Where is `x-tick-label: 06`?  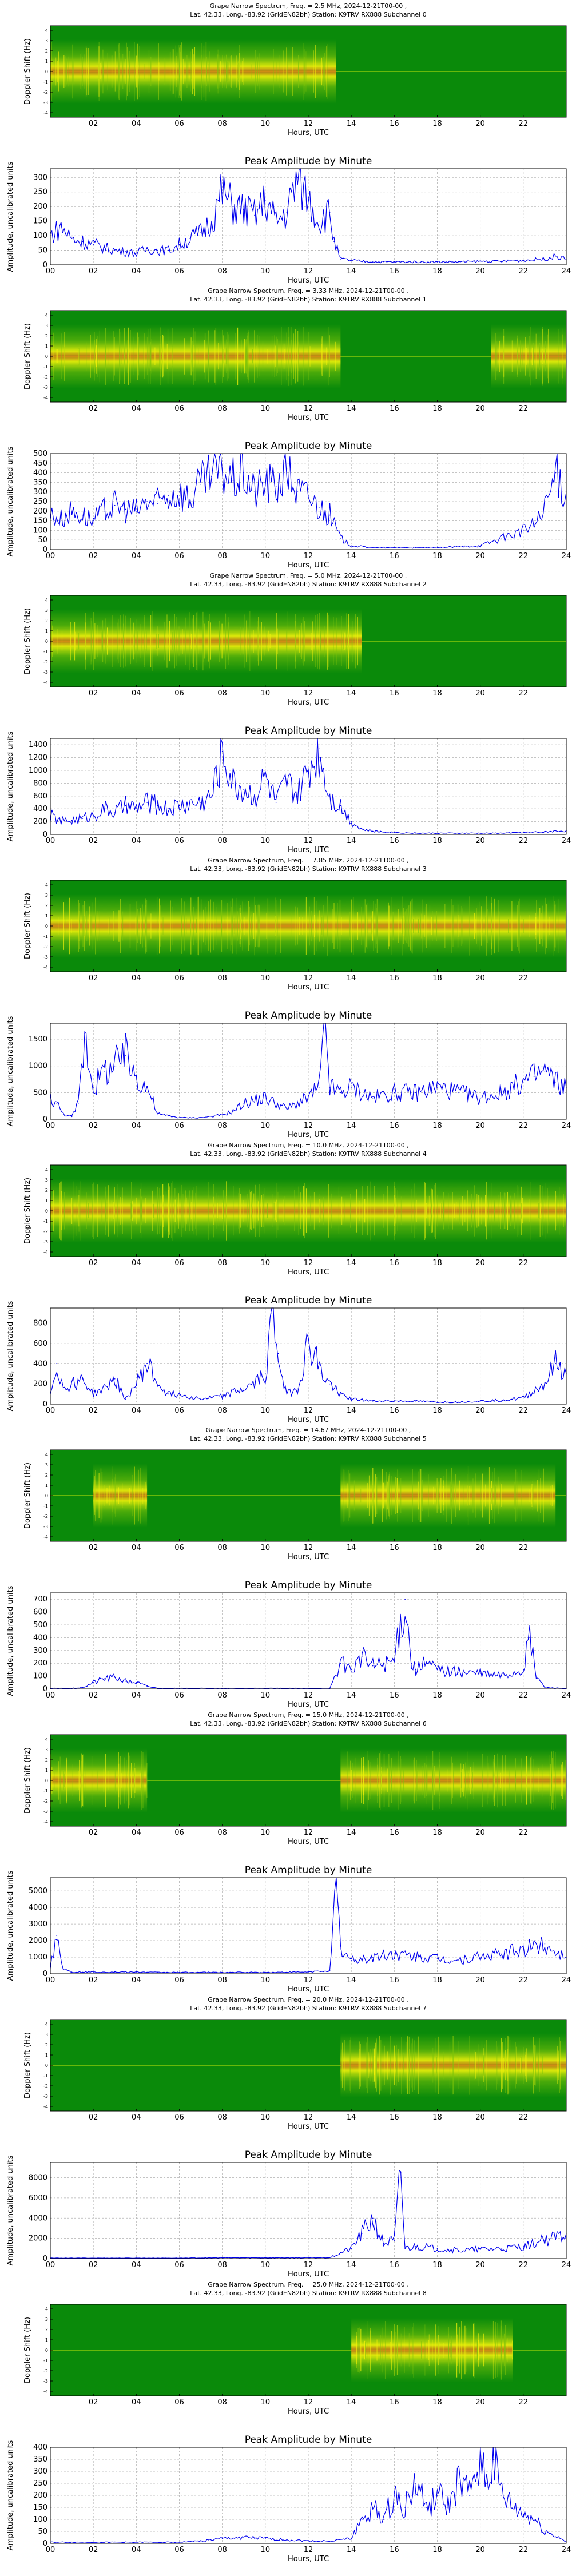
x-tick-label: 06 is located at coordinates (179, 841).